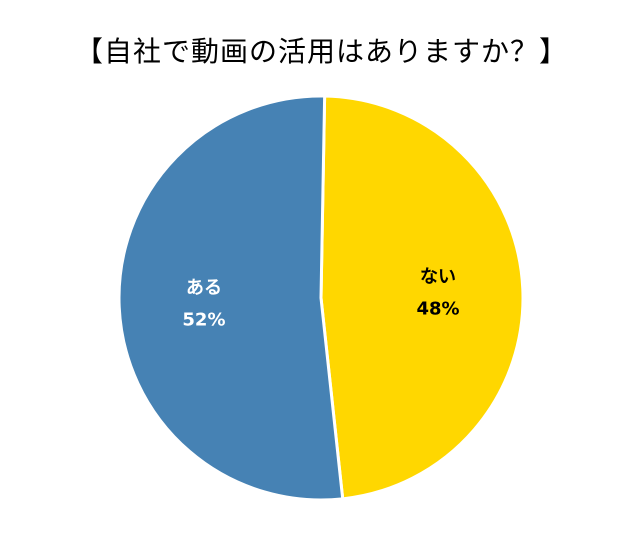 This screenshot has width=643, height=540. I want to click on pie-slice-value-0: 48%, so click(437, 309).